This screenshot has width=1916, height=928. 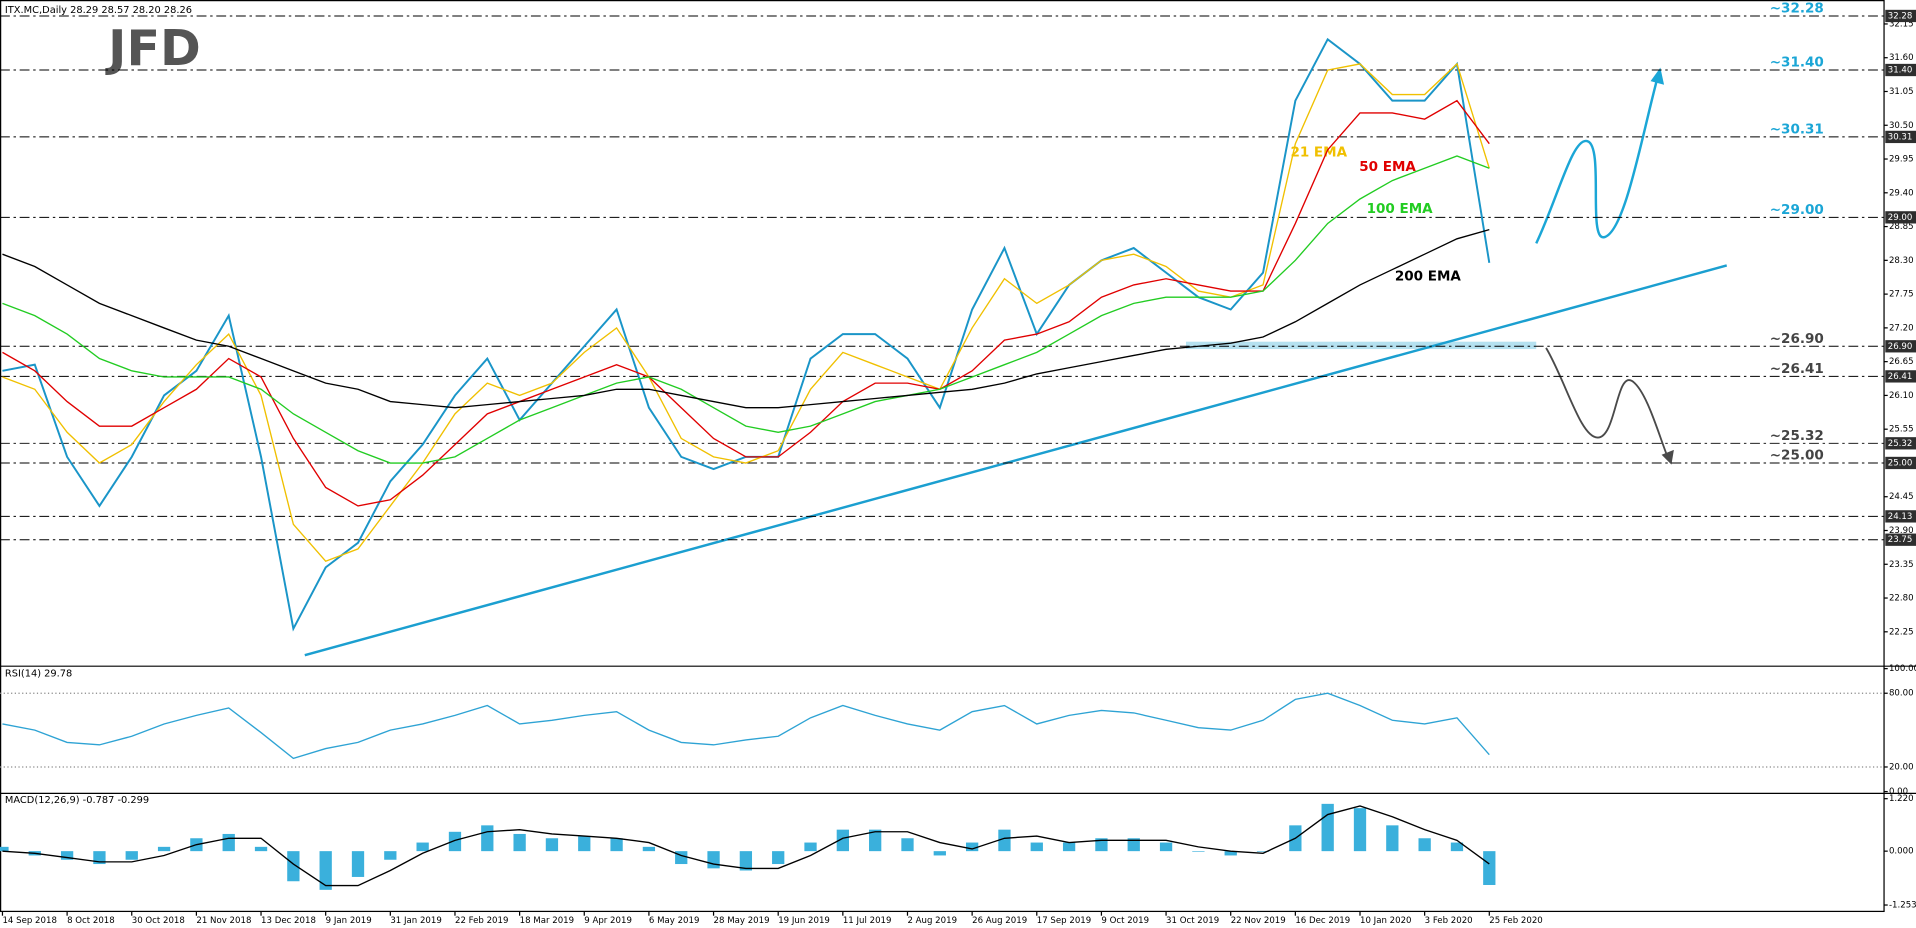 What do you see at coordinates (1318, 152) in the screenshot?
I see `series-label: 21 EMA` at bounding box center [1318, 152].